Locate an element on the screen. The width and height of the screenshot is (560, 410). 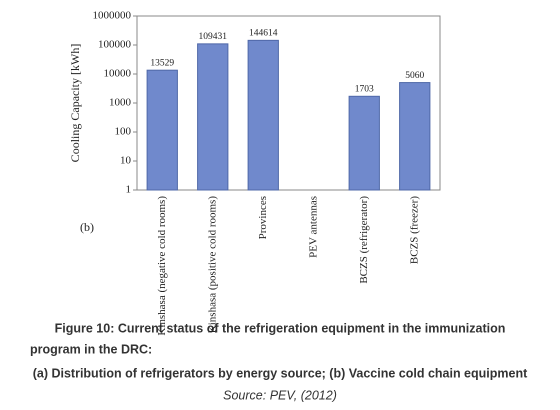
y-tick-label: 1000 is located at coordinates (120, 103).